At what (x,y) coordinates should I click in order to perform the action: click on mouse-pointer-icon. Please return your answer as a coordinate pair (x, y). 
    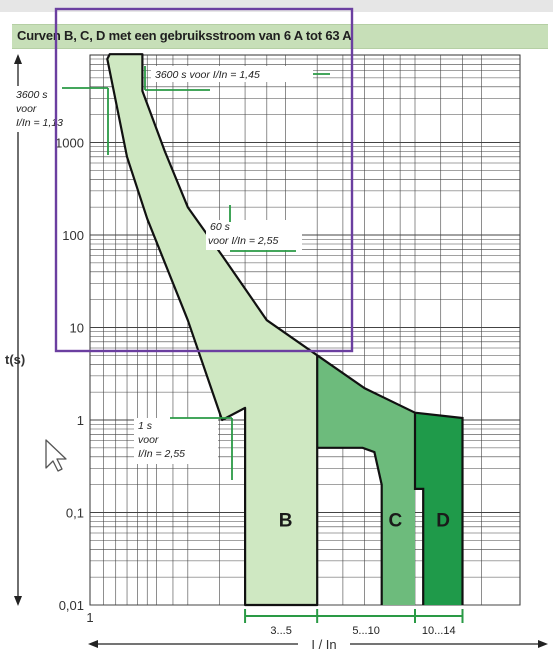
    Looking at the image, I should click on (56, 455).